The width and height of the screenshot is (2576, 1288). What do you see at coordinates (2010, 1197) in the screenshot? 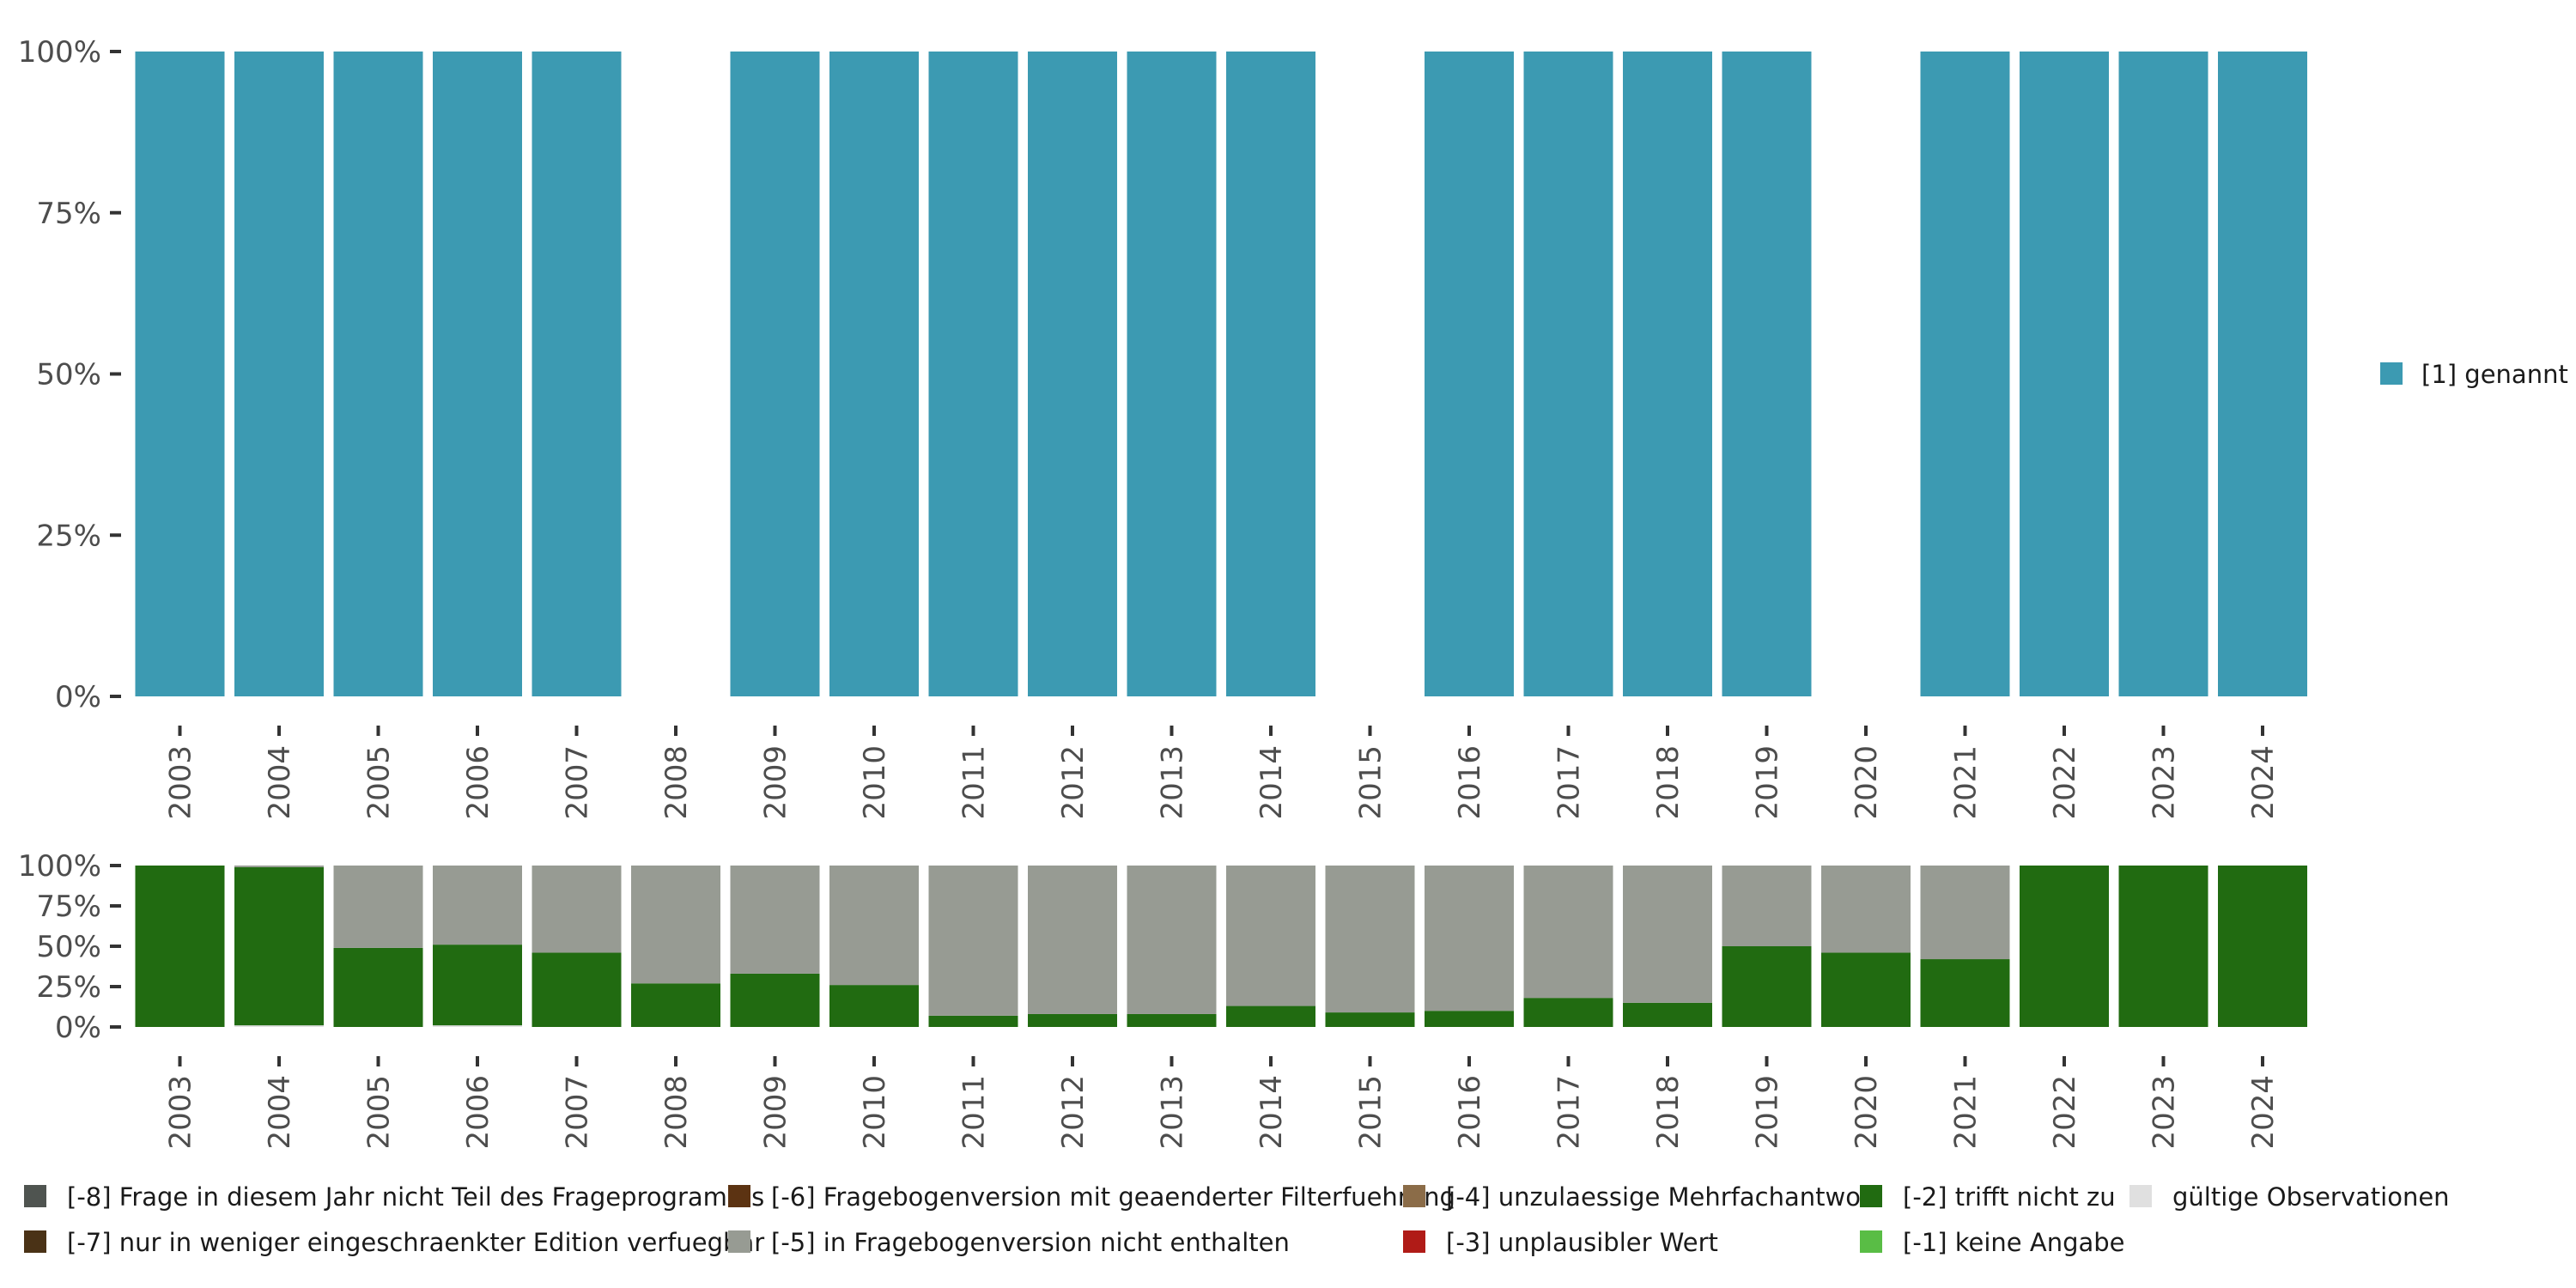
I see `legend-label: [-2] trifft nicht zu` at bounding box center [2010, 1197].